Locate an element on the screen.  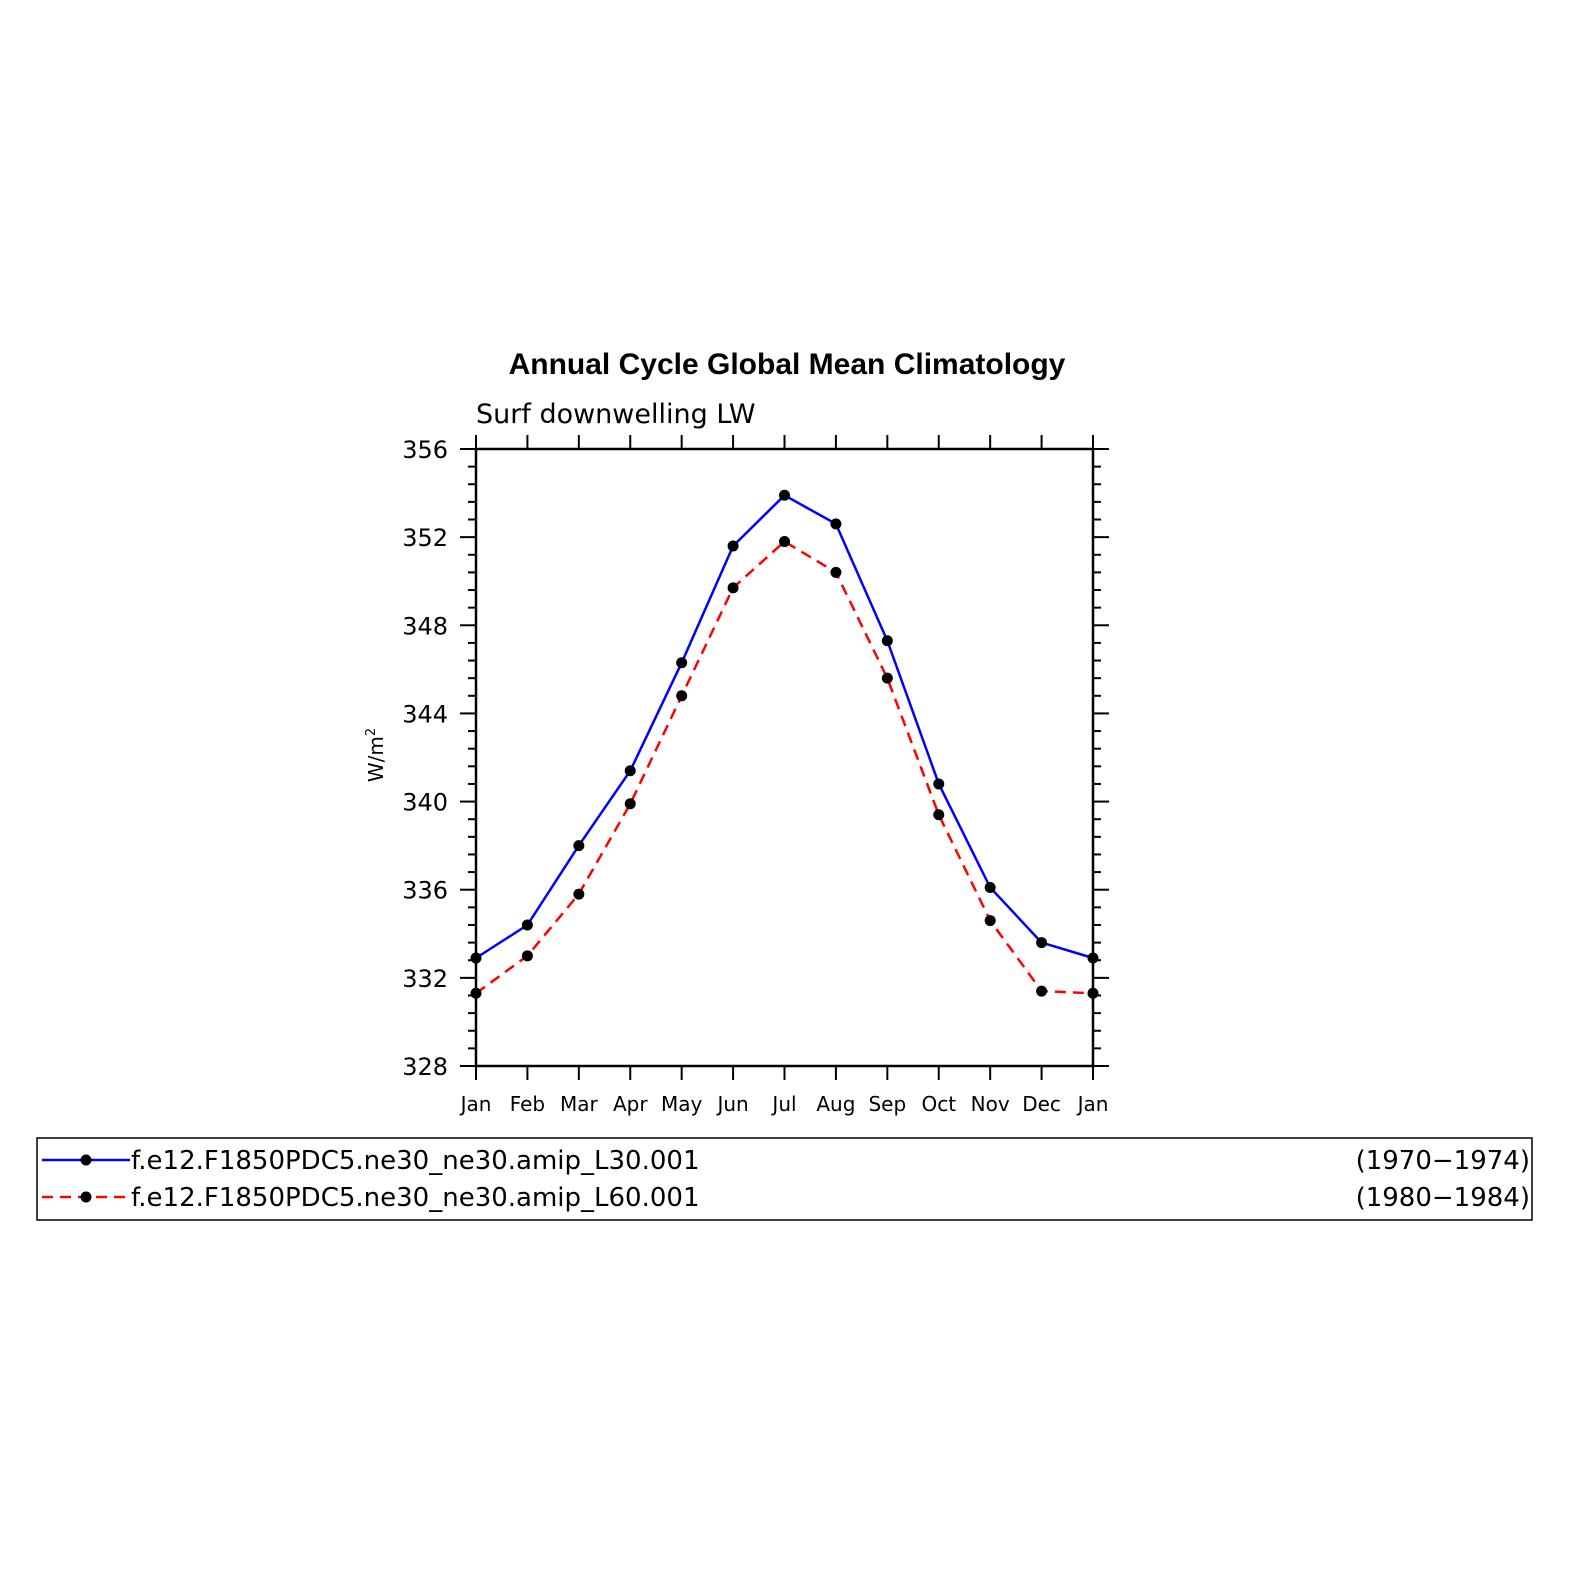
y-axis-label: W/m2 is located at coordinates (376, 755).